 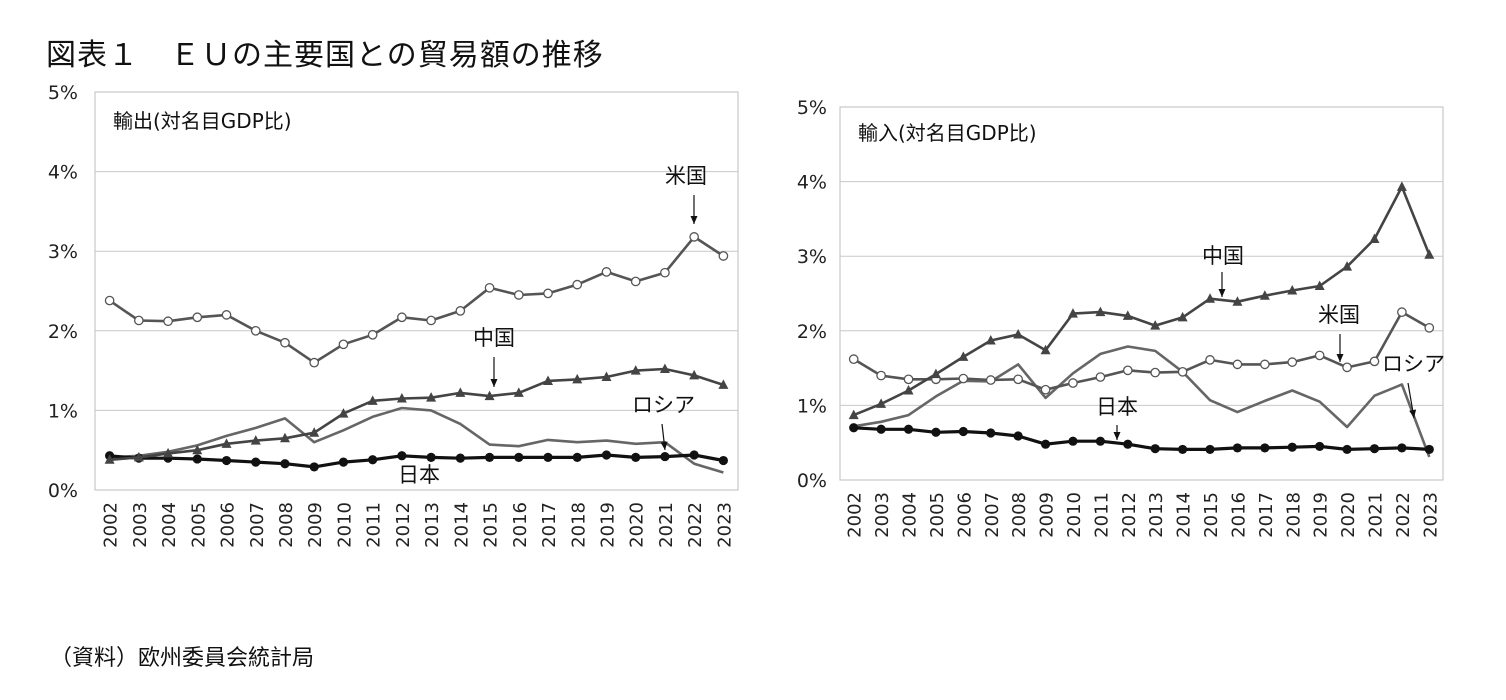 I want to click on x-tick-label: 2005, so click(x=937, y=515).